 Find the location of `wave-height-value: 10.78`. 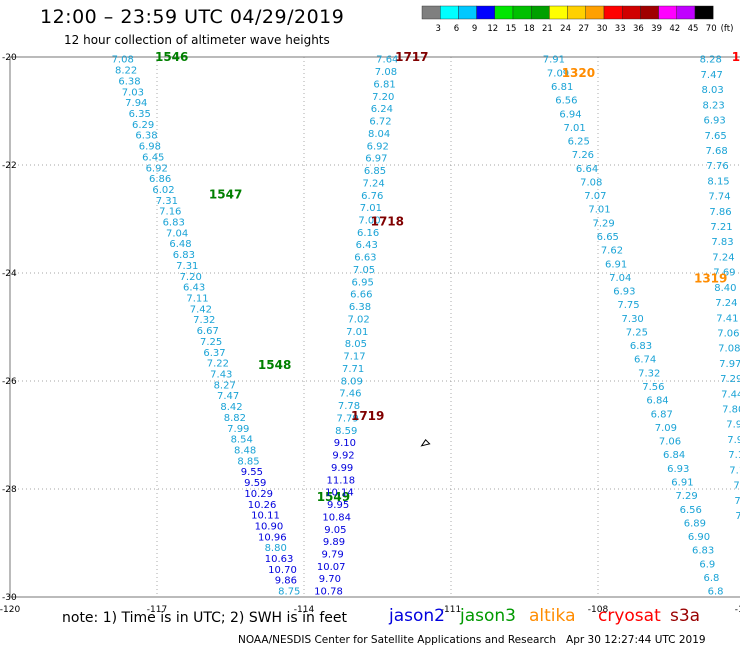

wave-height-value: 10.78 is located at coordinates (328, 592).